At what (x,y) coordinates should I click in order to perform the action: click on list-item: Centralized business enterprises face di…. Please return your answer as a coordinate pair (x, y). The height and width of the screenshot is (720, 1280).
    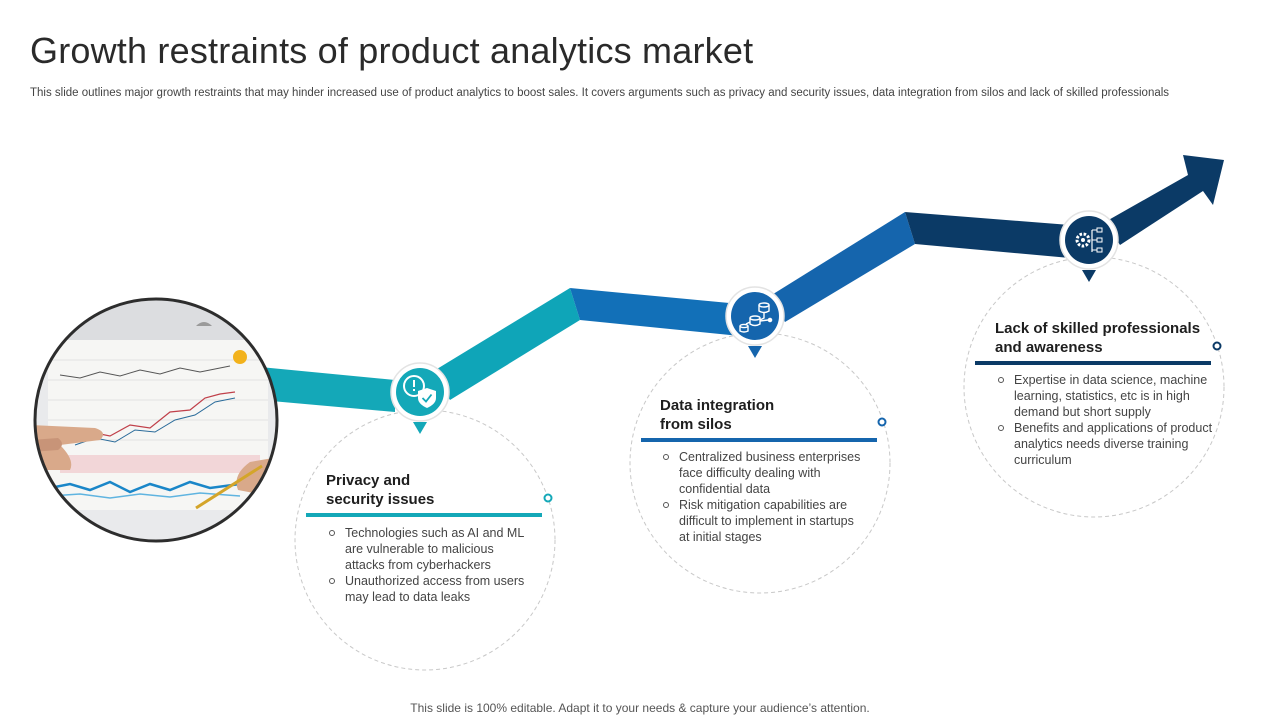
    Looking at the image, I should click on (761, 473).